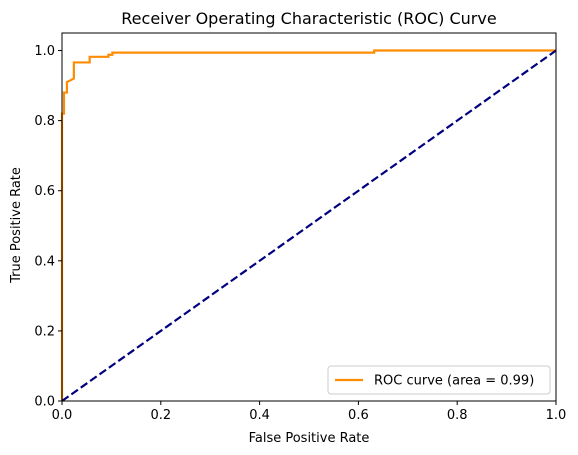 This screenshot has height=455, width=578. I want to click on legend-label-roc-curve: ROC curve (area = 0.99), so click(454, 381).